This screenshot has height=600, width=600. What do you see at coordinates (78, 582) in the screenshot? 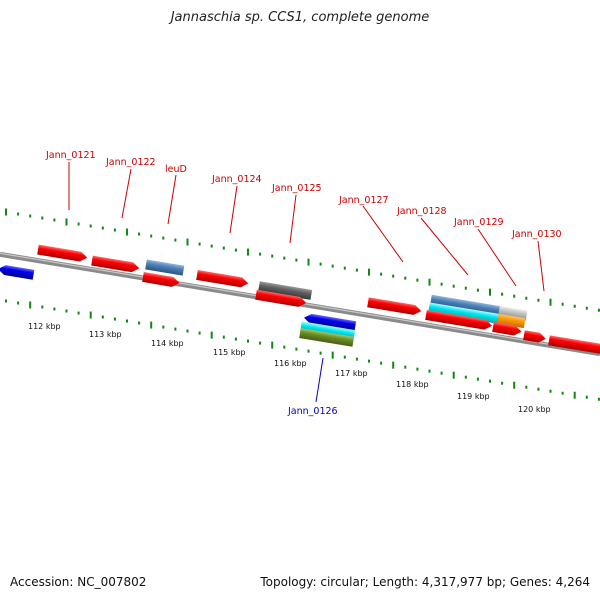
I see `accession-text: Accession: NC_007802` at bounding box center [78, 582].